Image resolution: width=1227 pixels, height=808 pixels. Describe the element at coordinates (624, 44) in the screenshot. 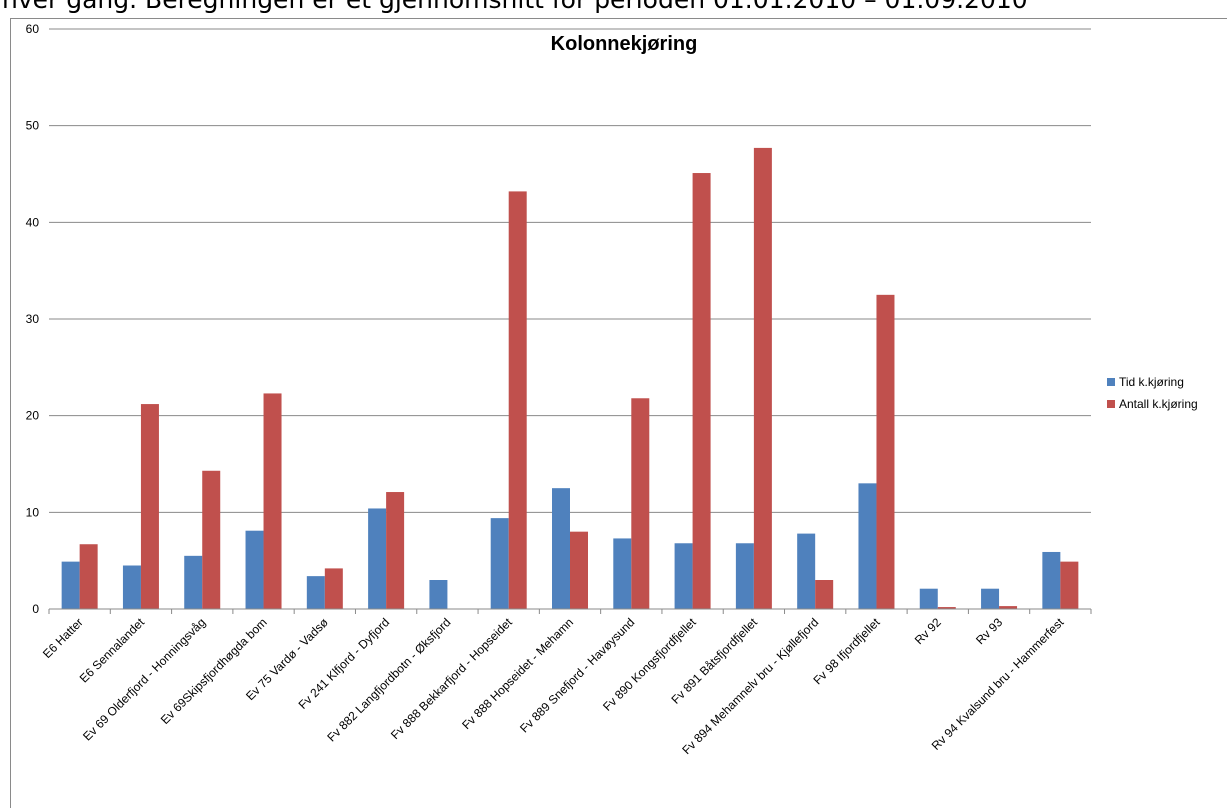

I see `chart-title: Kolonnekjøring` at that location.